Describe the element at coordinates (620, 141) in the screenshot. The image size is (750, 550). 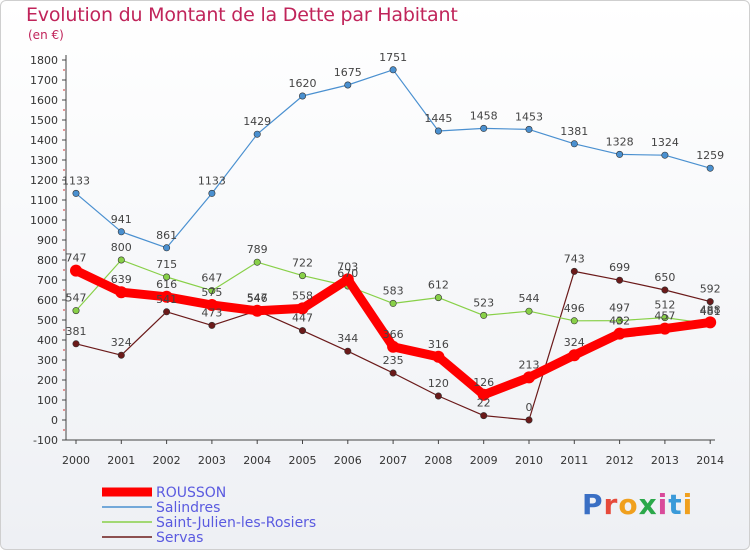
I see `data-label: 1328` at that location.